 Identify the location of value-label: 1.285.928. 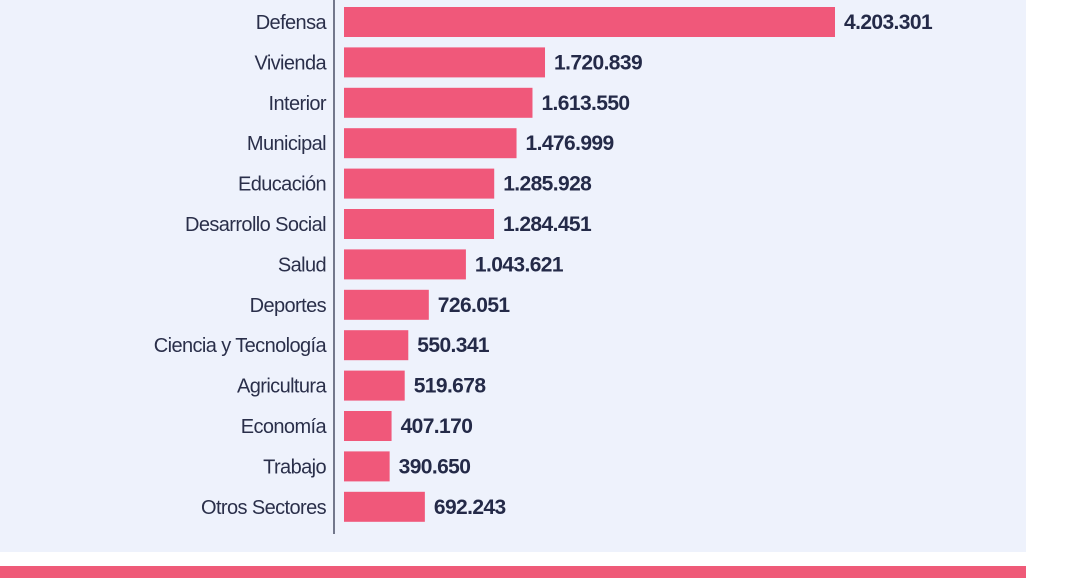
(547, 184).